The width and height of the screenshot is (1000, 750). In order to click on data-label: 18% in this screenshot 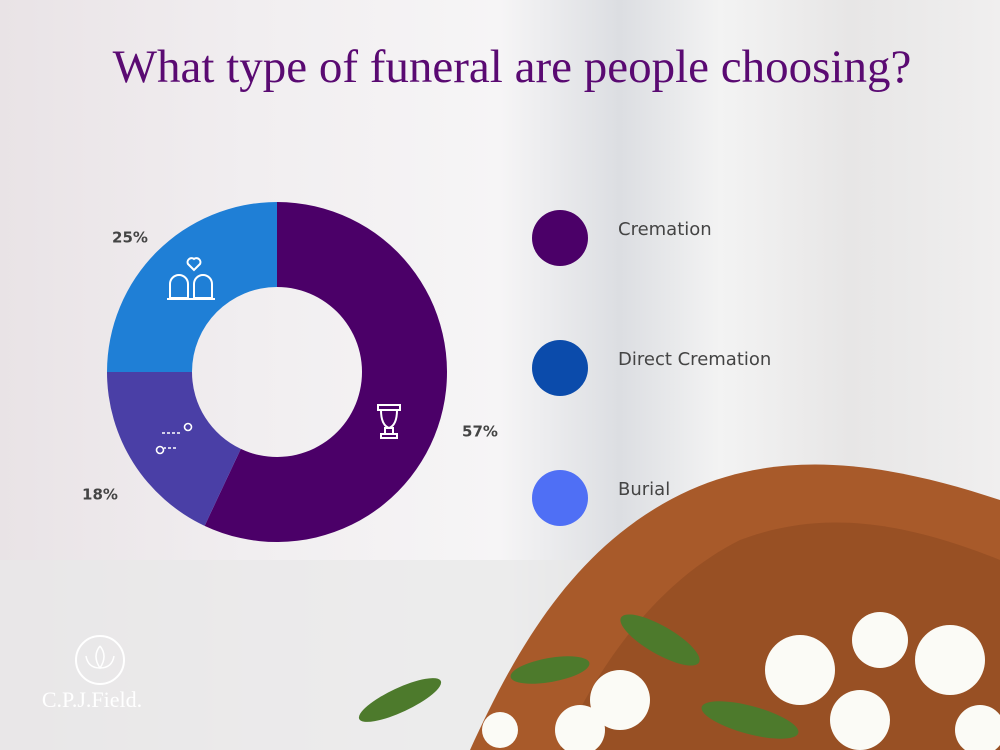, I will do `click(100, 495)`.